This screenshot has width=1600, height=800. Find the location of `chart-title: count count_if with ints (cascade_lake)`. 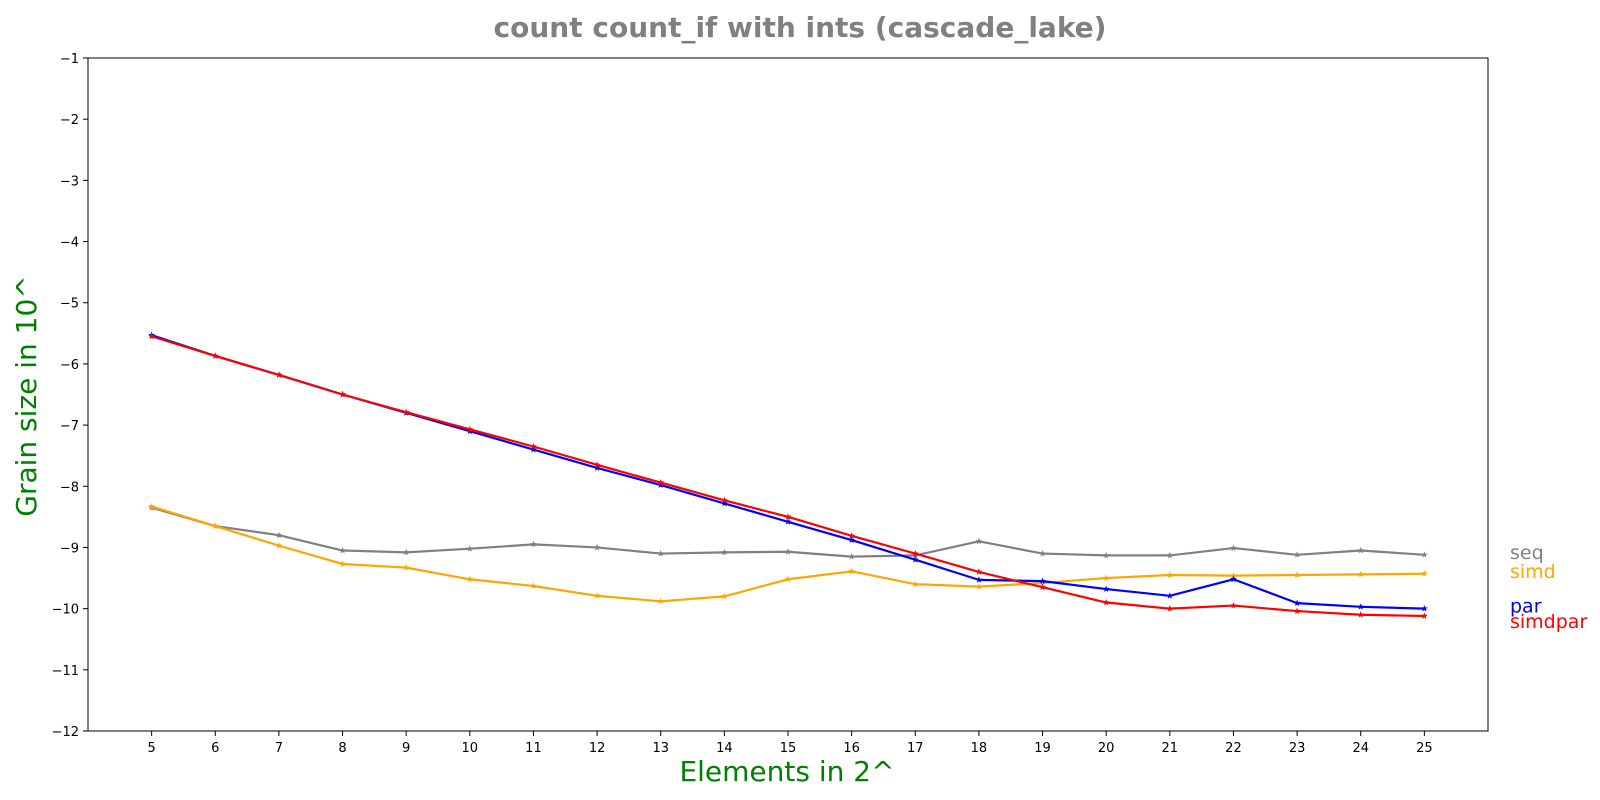

chart-title: count count_if with ints (cascade_lake) is located at coordinates (800, 27).